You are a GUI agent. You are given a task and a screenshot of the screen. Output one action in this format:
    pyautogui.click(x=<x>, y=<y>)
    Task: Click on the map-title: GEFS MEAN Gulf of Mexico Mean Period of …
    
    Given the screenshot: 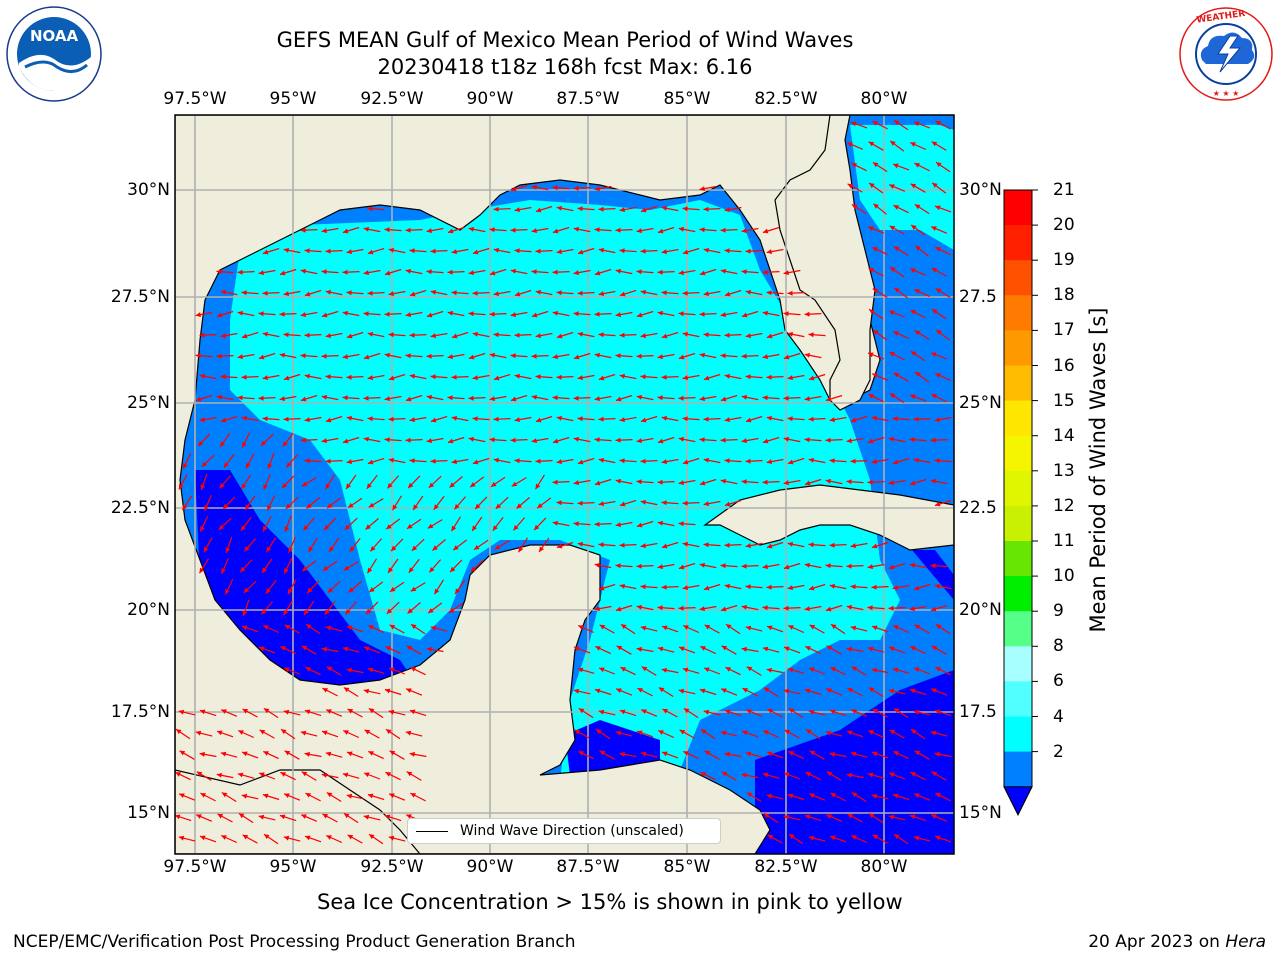 What is the action you would take?
    pyautogui.click(x=565, y=40)
    